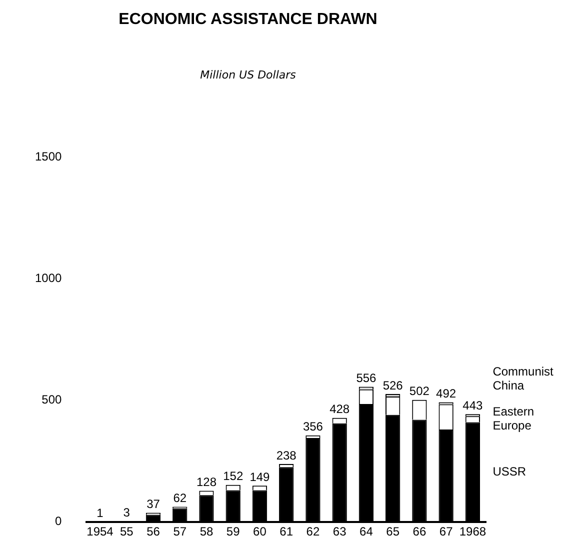 This screenshot has height=554, width=576. Describe the element at coordinates (340, 409) in the screenshot. I see `total-label: 428` at that location.